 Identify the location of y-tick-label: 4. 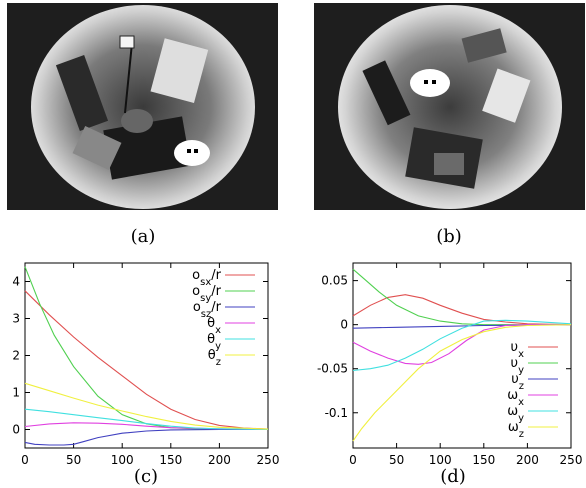
(16, 282).